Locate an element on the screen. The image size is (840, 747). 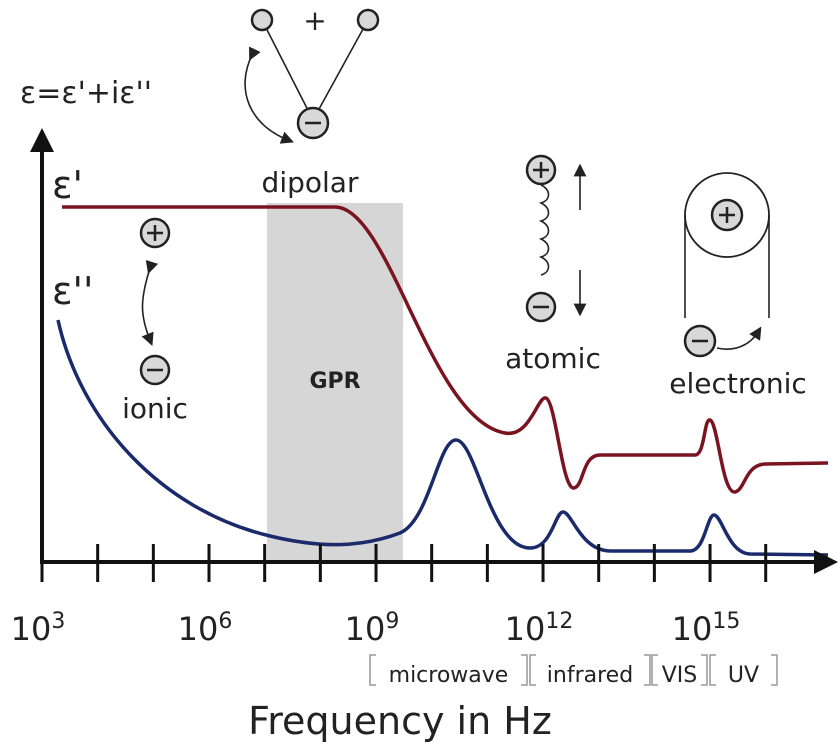
y-axis-label: ε=ε'+iε'' is located at coordinates (86, 93).